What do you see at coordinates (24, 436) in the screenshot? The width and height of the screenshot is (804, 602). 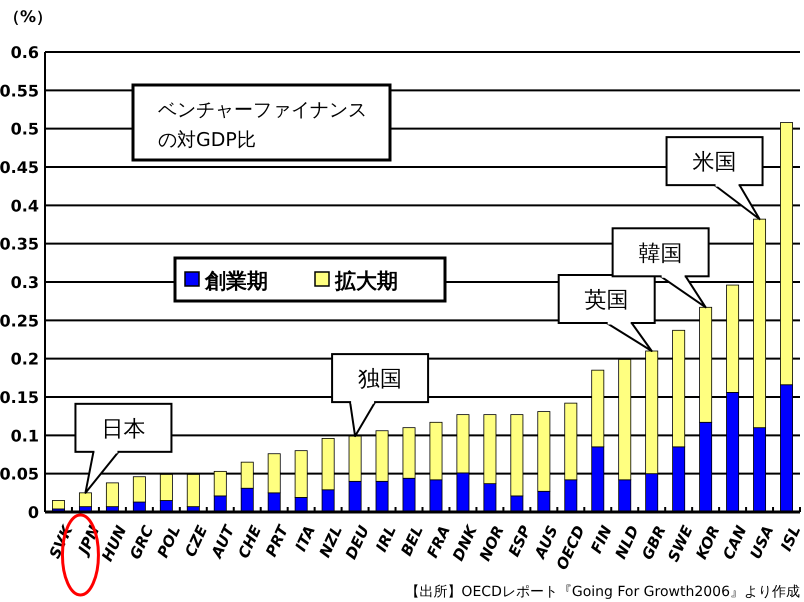 I see `y-tick-label: 0.1` at bounding box center [24, 436].